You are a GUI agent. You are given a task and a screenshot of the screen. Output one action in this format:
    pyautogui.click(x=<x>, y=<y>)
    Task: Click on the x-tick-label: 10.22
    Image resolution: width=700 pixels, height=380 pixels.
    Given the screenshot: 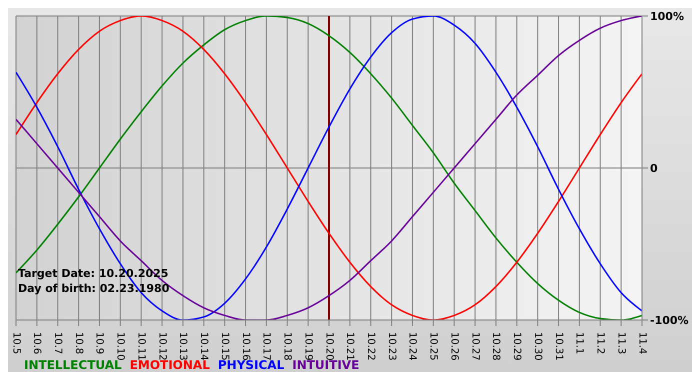 What is the action you would take?
    pyautogui.click(x=370, y=346)
    